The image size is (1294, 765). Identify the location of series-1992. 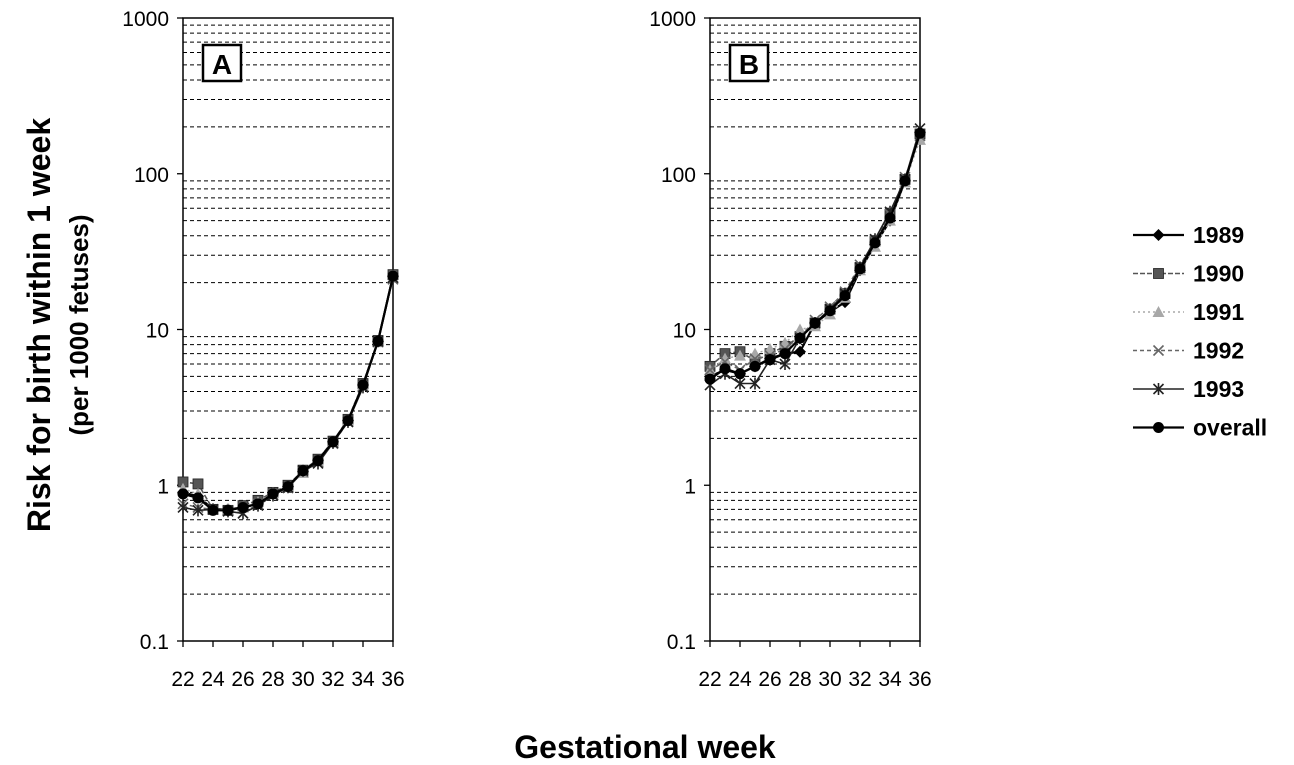
(815, 253).